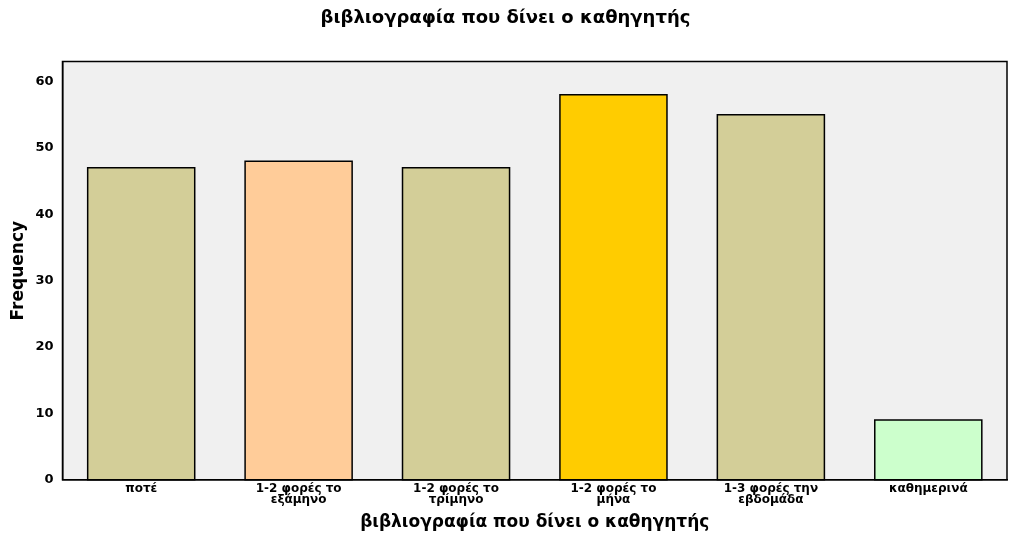 This screenshot has height=539, width=1009. I want to click on x-tick-label: 1-3 φορές την εβδομάδα, so click(771, 493).